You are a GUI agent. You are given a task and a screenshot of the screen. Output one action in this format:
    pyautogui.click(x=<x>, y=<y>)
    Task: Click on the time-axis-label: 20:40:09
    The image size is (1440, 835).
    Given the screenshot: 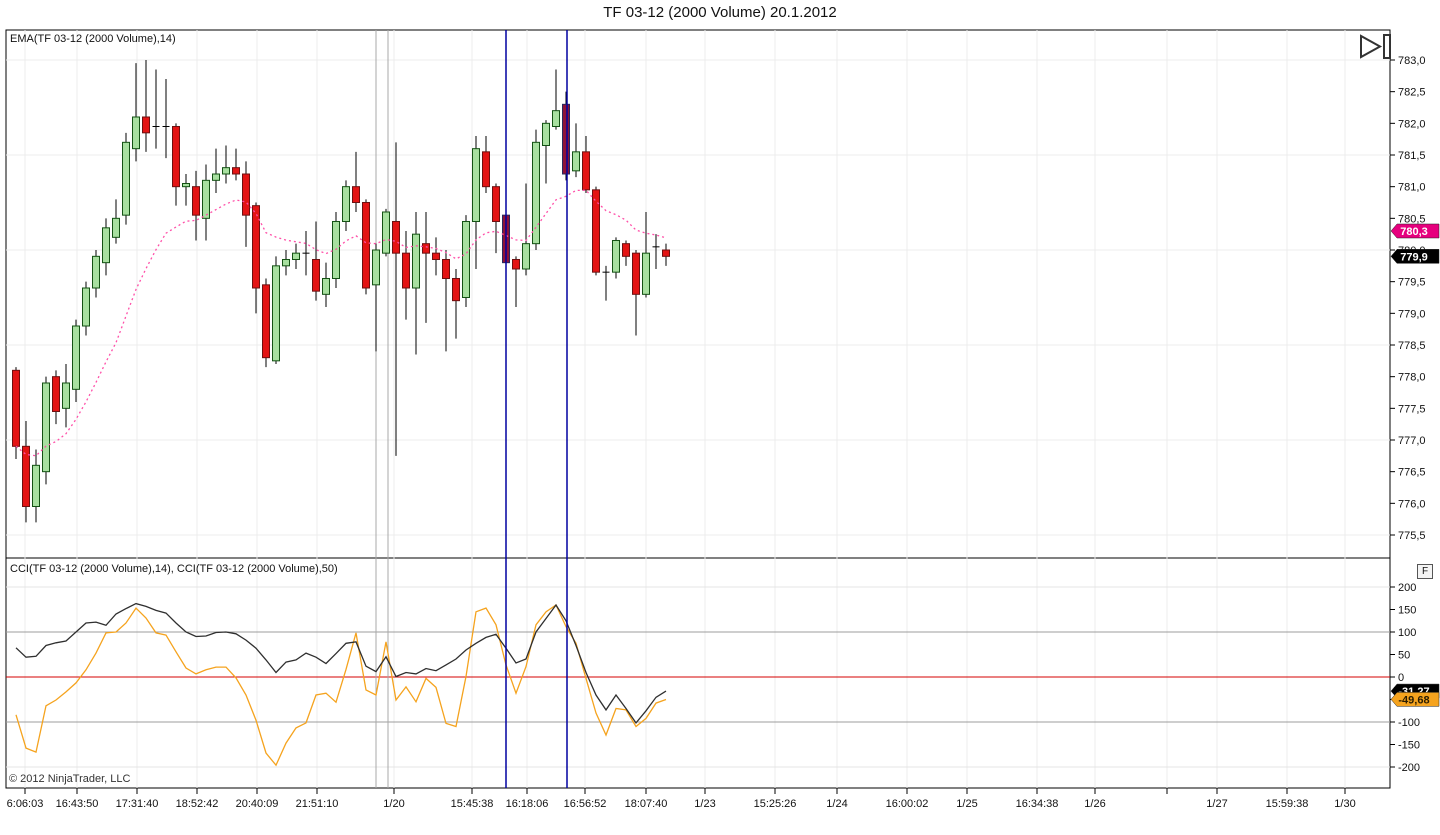 What is the action you would take?
    pyautogui.click(x=257, y=804)
    